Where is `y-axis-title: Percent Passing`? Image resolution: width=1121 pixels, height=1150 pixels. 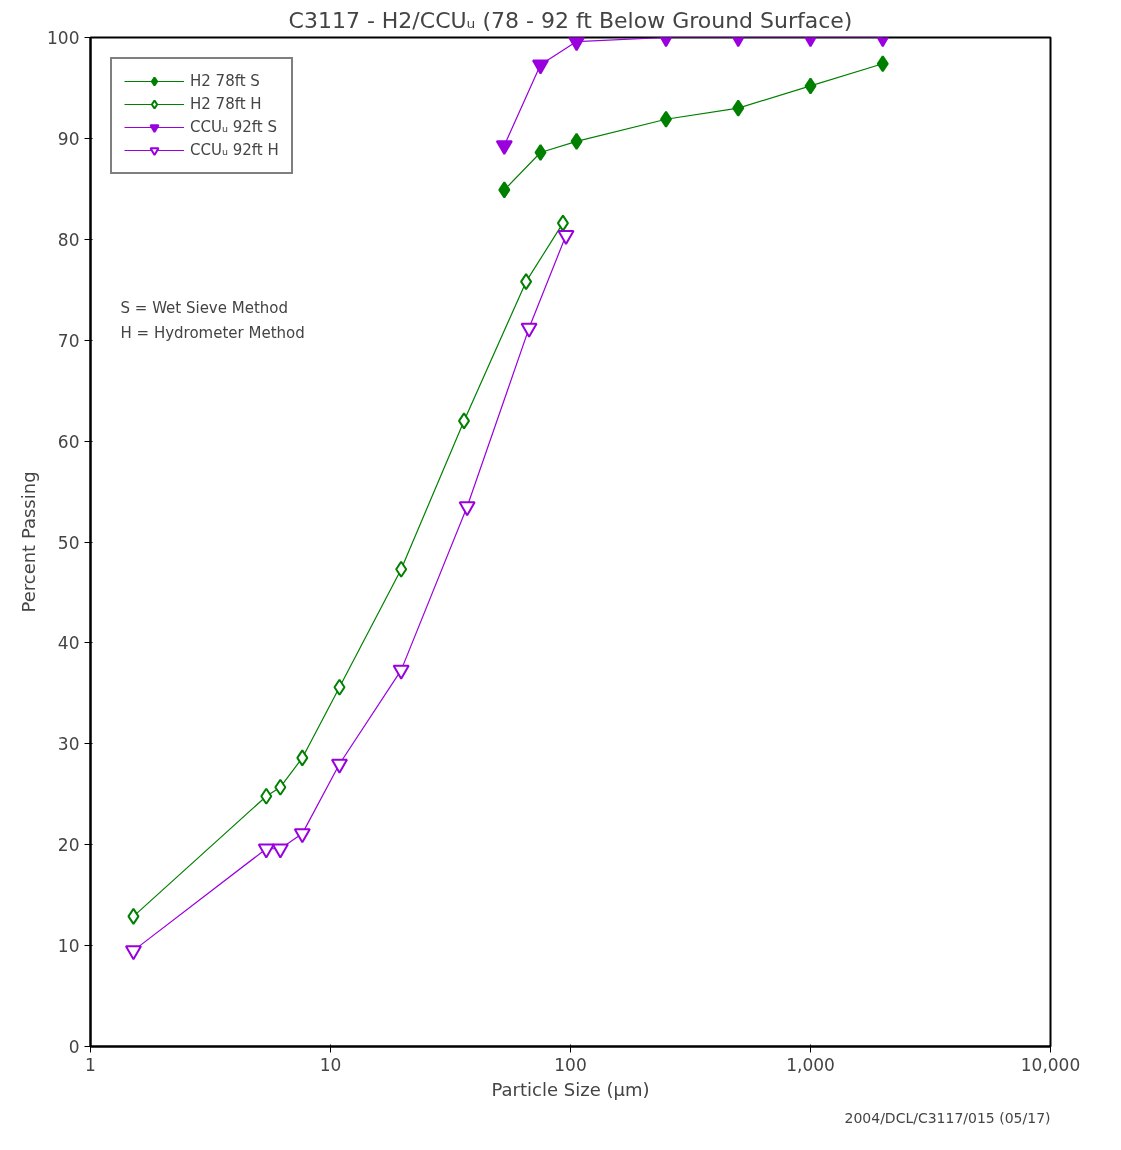
y-axis-title: Percent Passing is located at coordinates (29, 542).